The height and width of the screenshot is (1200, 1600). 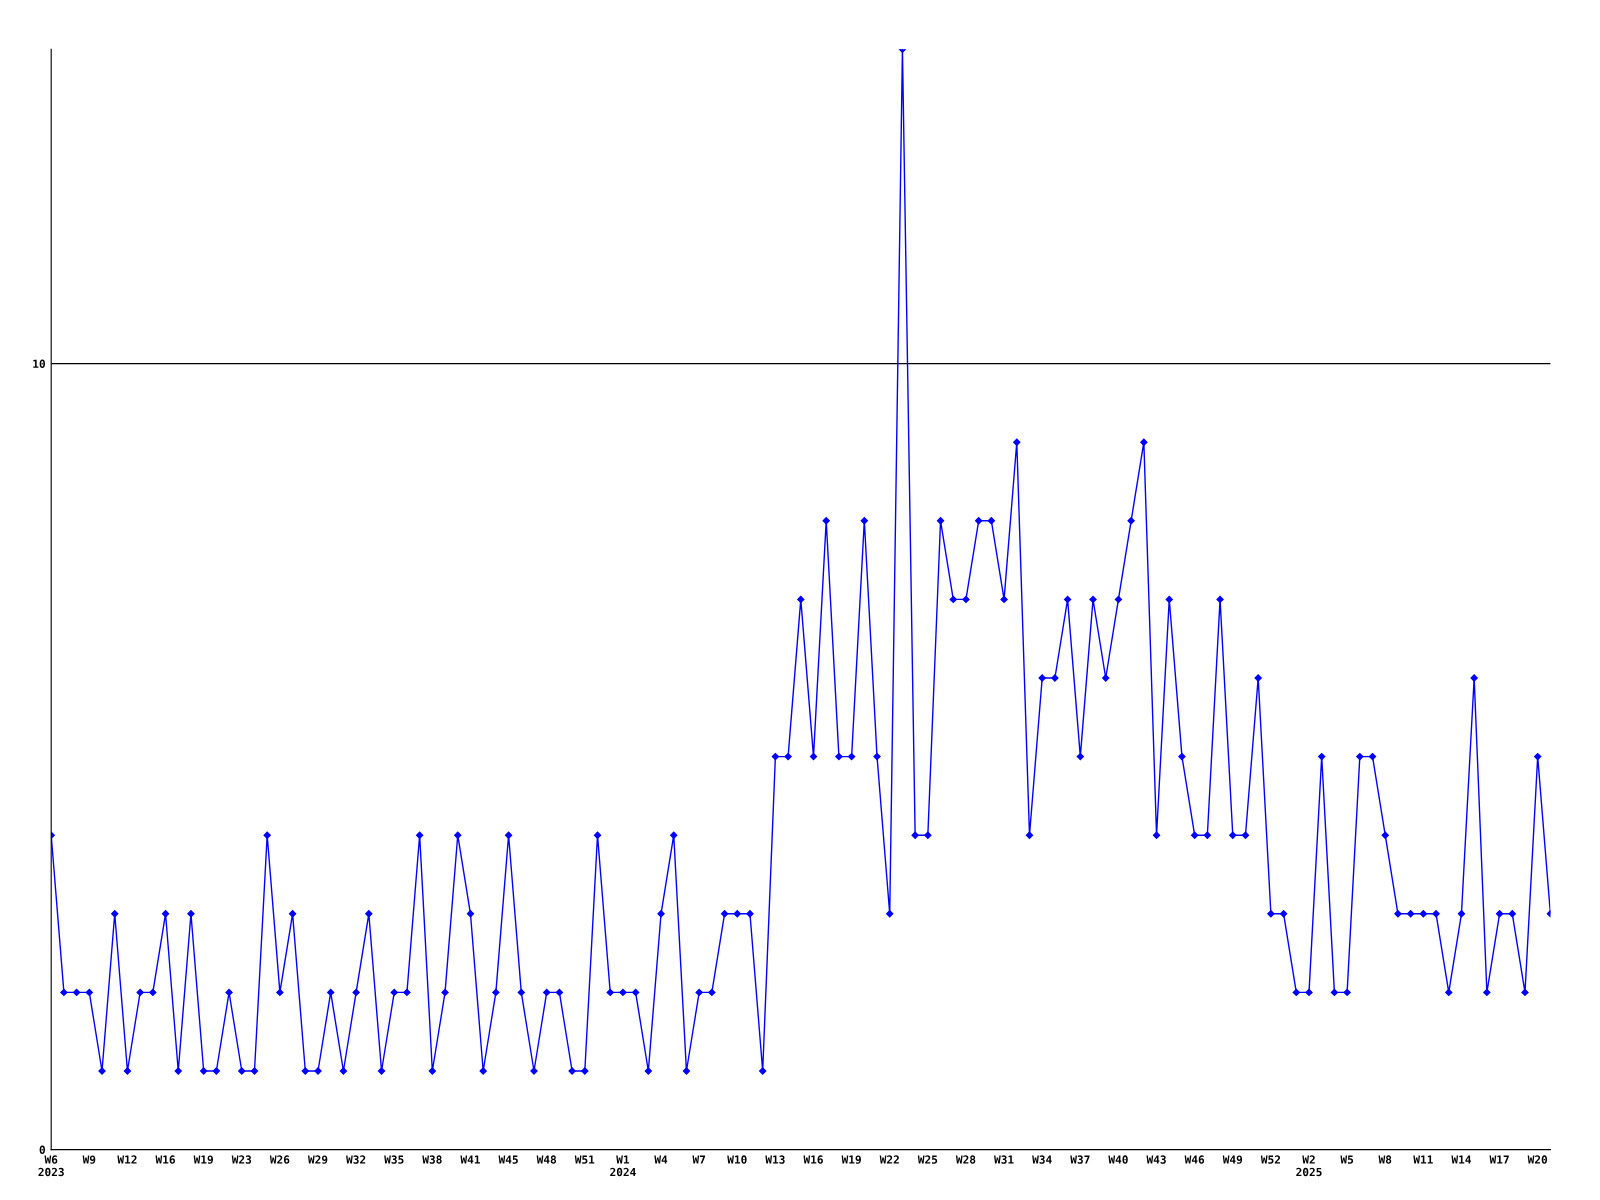 I want to click on x-tick-label: W49, so click(x=1232, y=1159).